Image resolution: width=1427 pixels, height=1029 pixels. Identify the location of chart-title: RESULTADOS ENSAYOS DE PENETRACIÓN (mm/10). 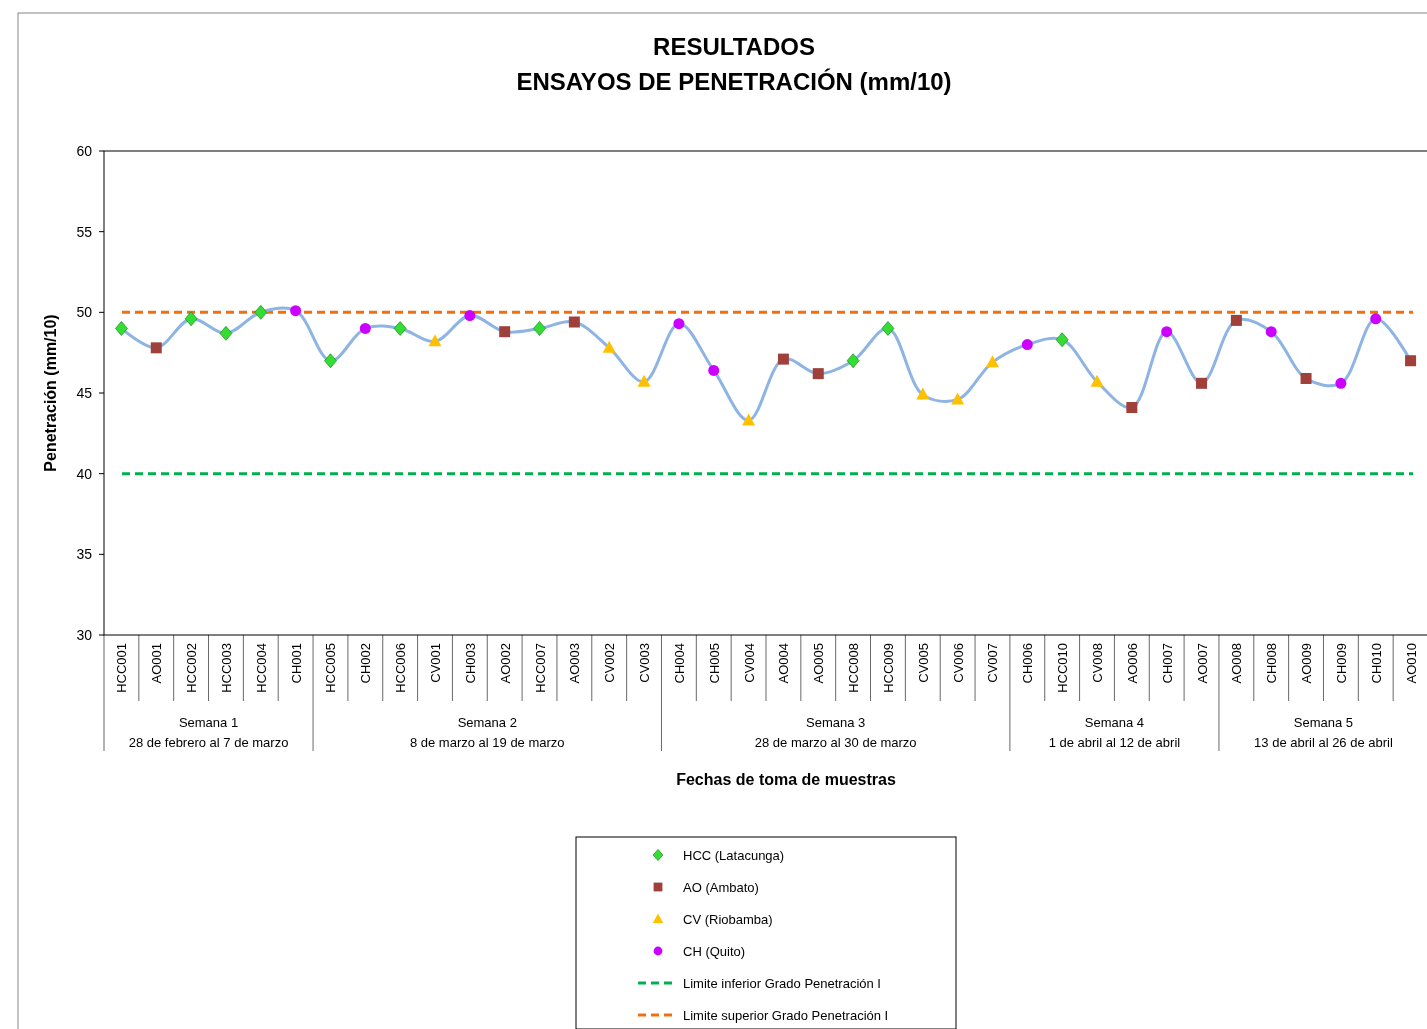
(734, 64).